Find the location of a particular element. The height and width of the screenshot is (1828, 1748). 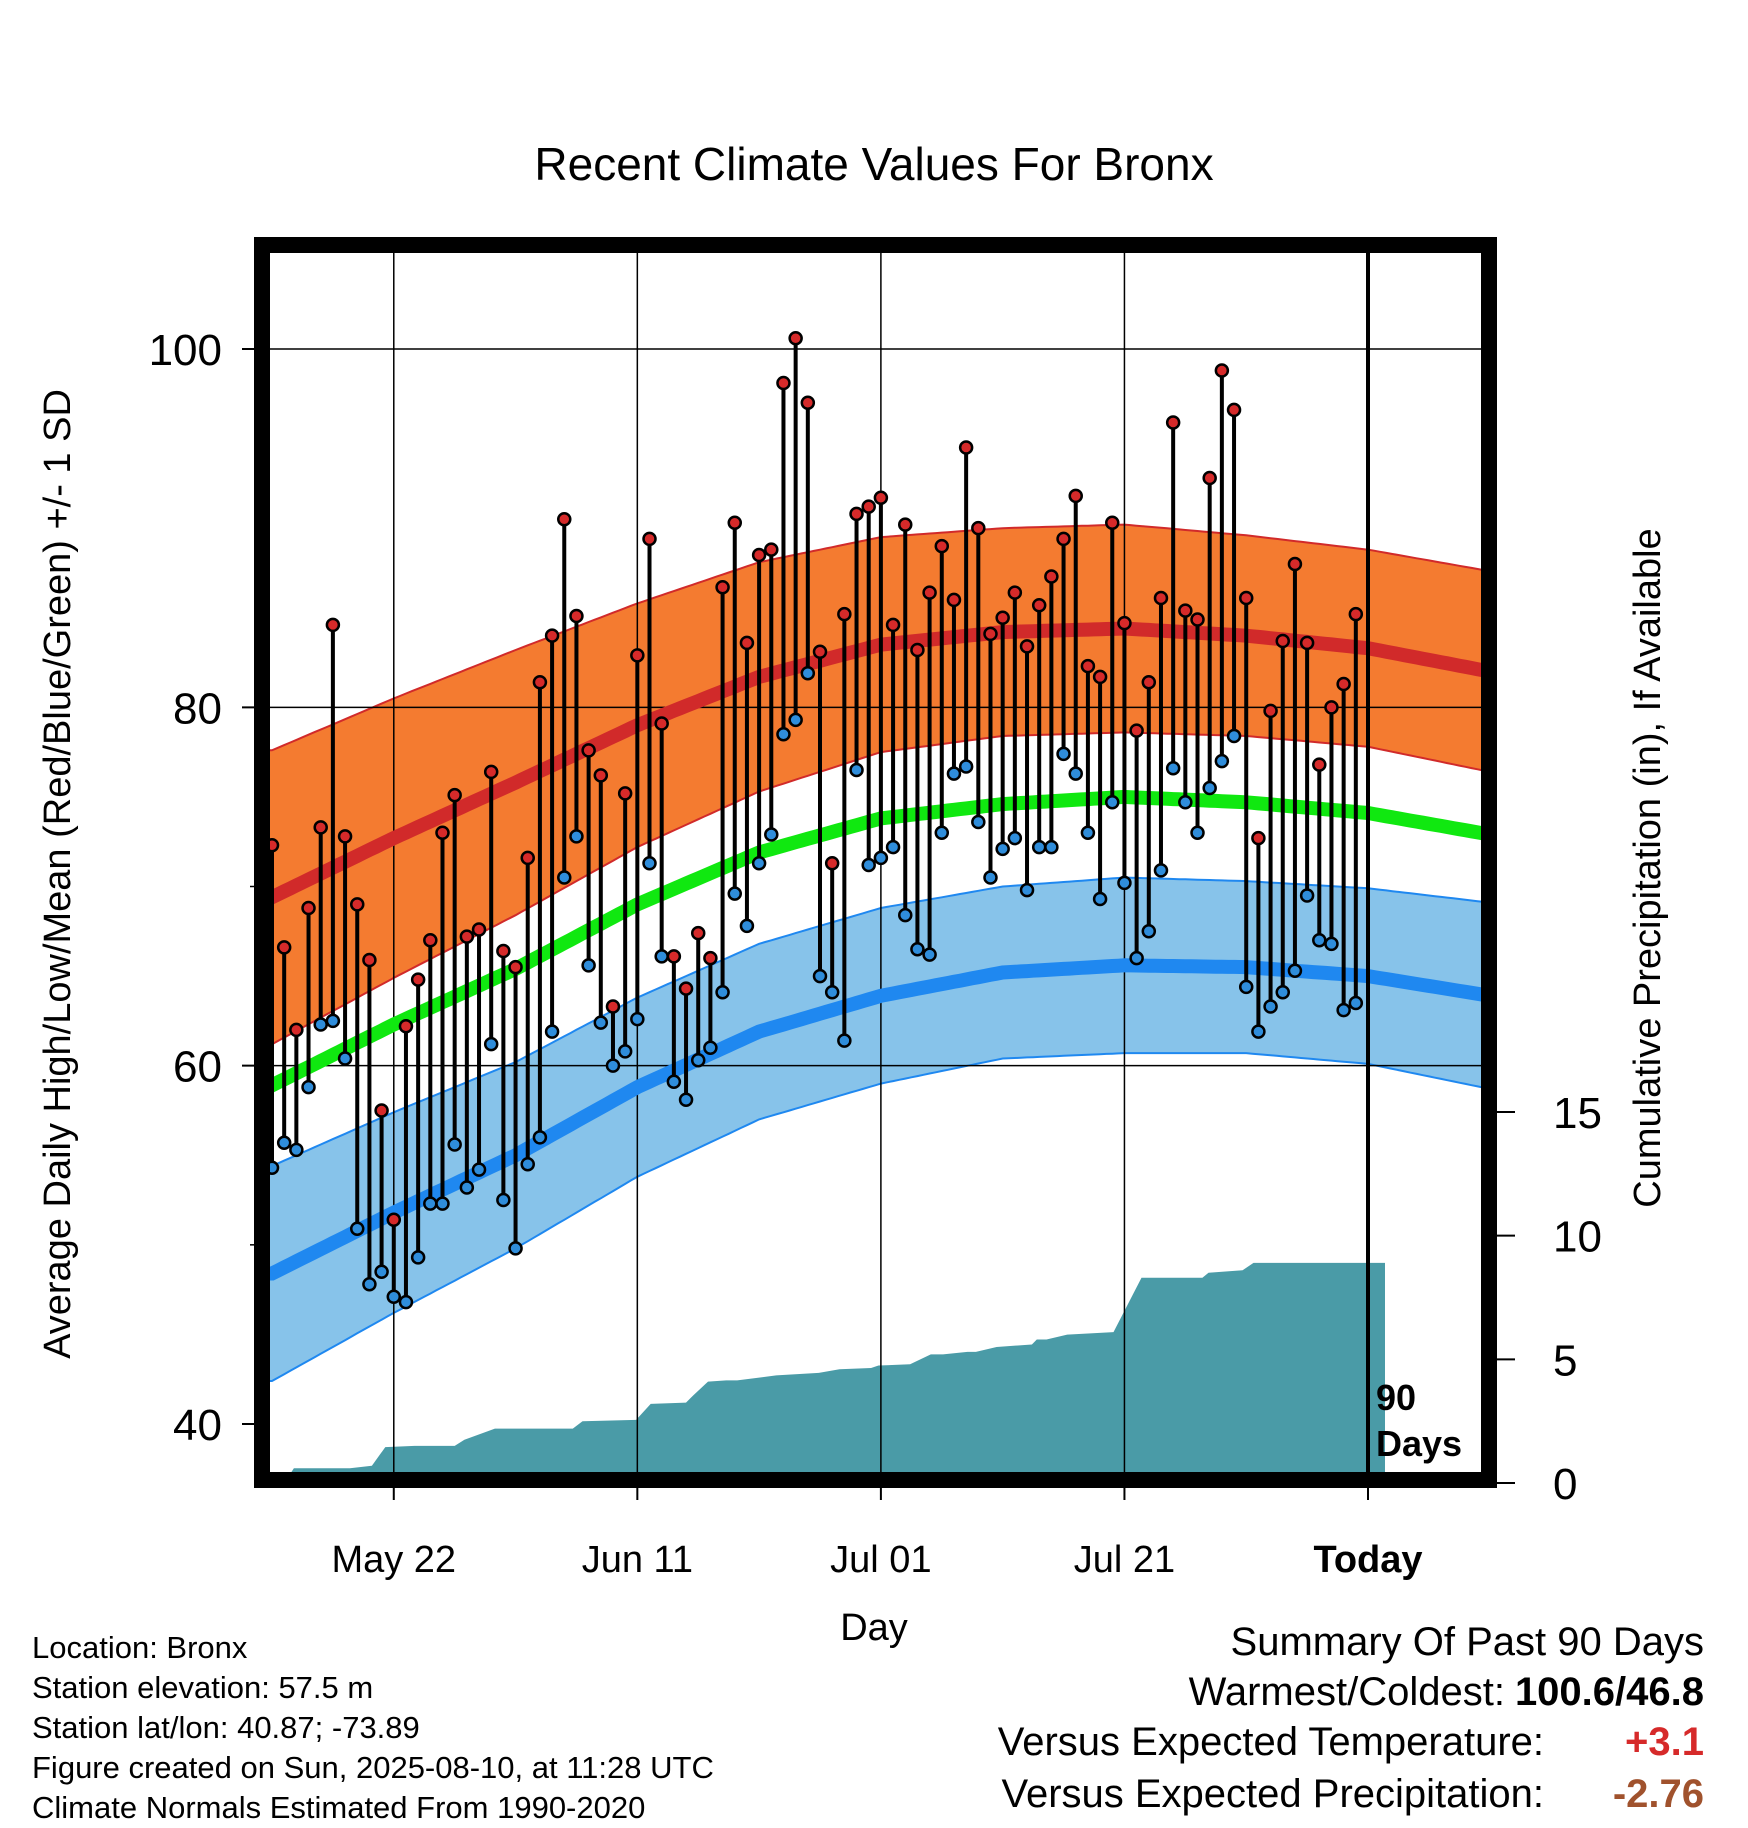

precipitation-area is located at coordinates (835, 1371).